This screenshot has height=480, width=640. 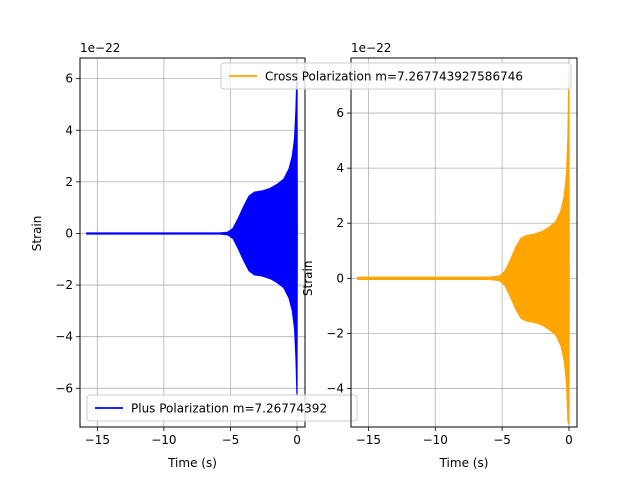 I want to click on legend: Plus Polarization m=7.26774392, so click(x=222, y=408).